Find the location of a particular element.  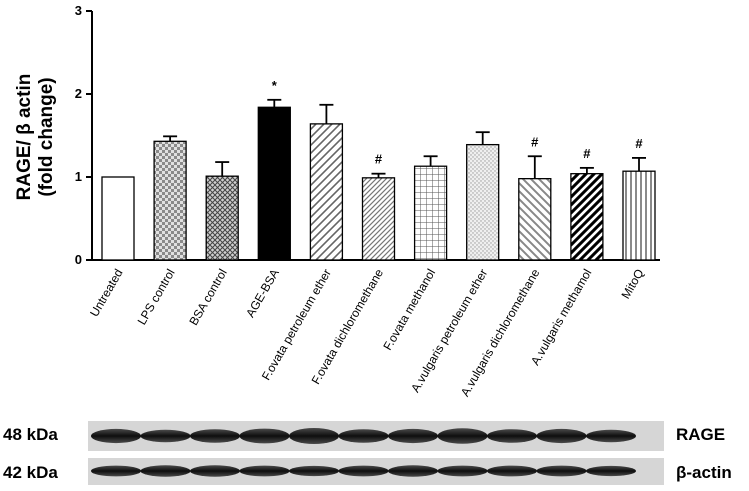

blot-row-1-name: RAGE is located at coordinates (700, 434).